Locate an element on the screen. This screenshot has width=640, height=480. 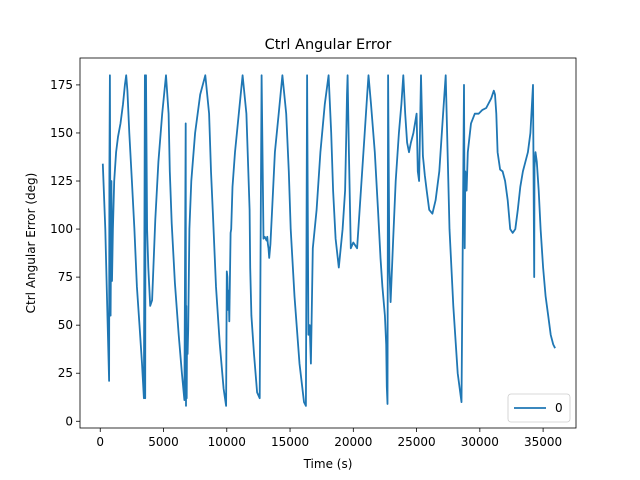
x-tick-label: 25000 is located at coordinates (416, 442).